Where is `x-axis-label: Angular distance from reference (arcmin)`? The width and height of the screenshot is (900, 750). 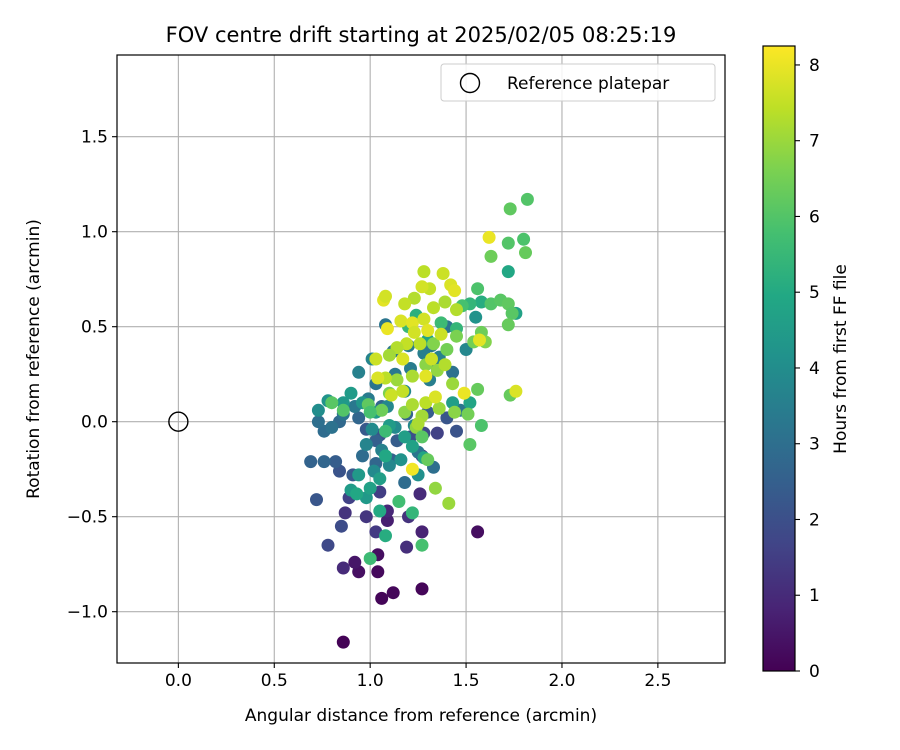 x-axis-label: Angular distance from reference (arcmin) is located at coordinates (421, 716).